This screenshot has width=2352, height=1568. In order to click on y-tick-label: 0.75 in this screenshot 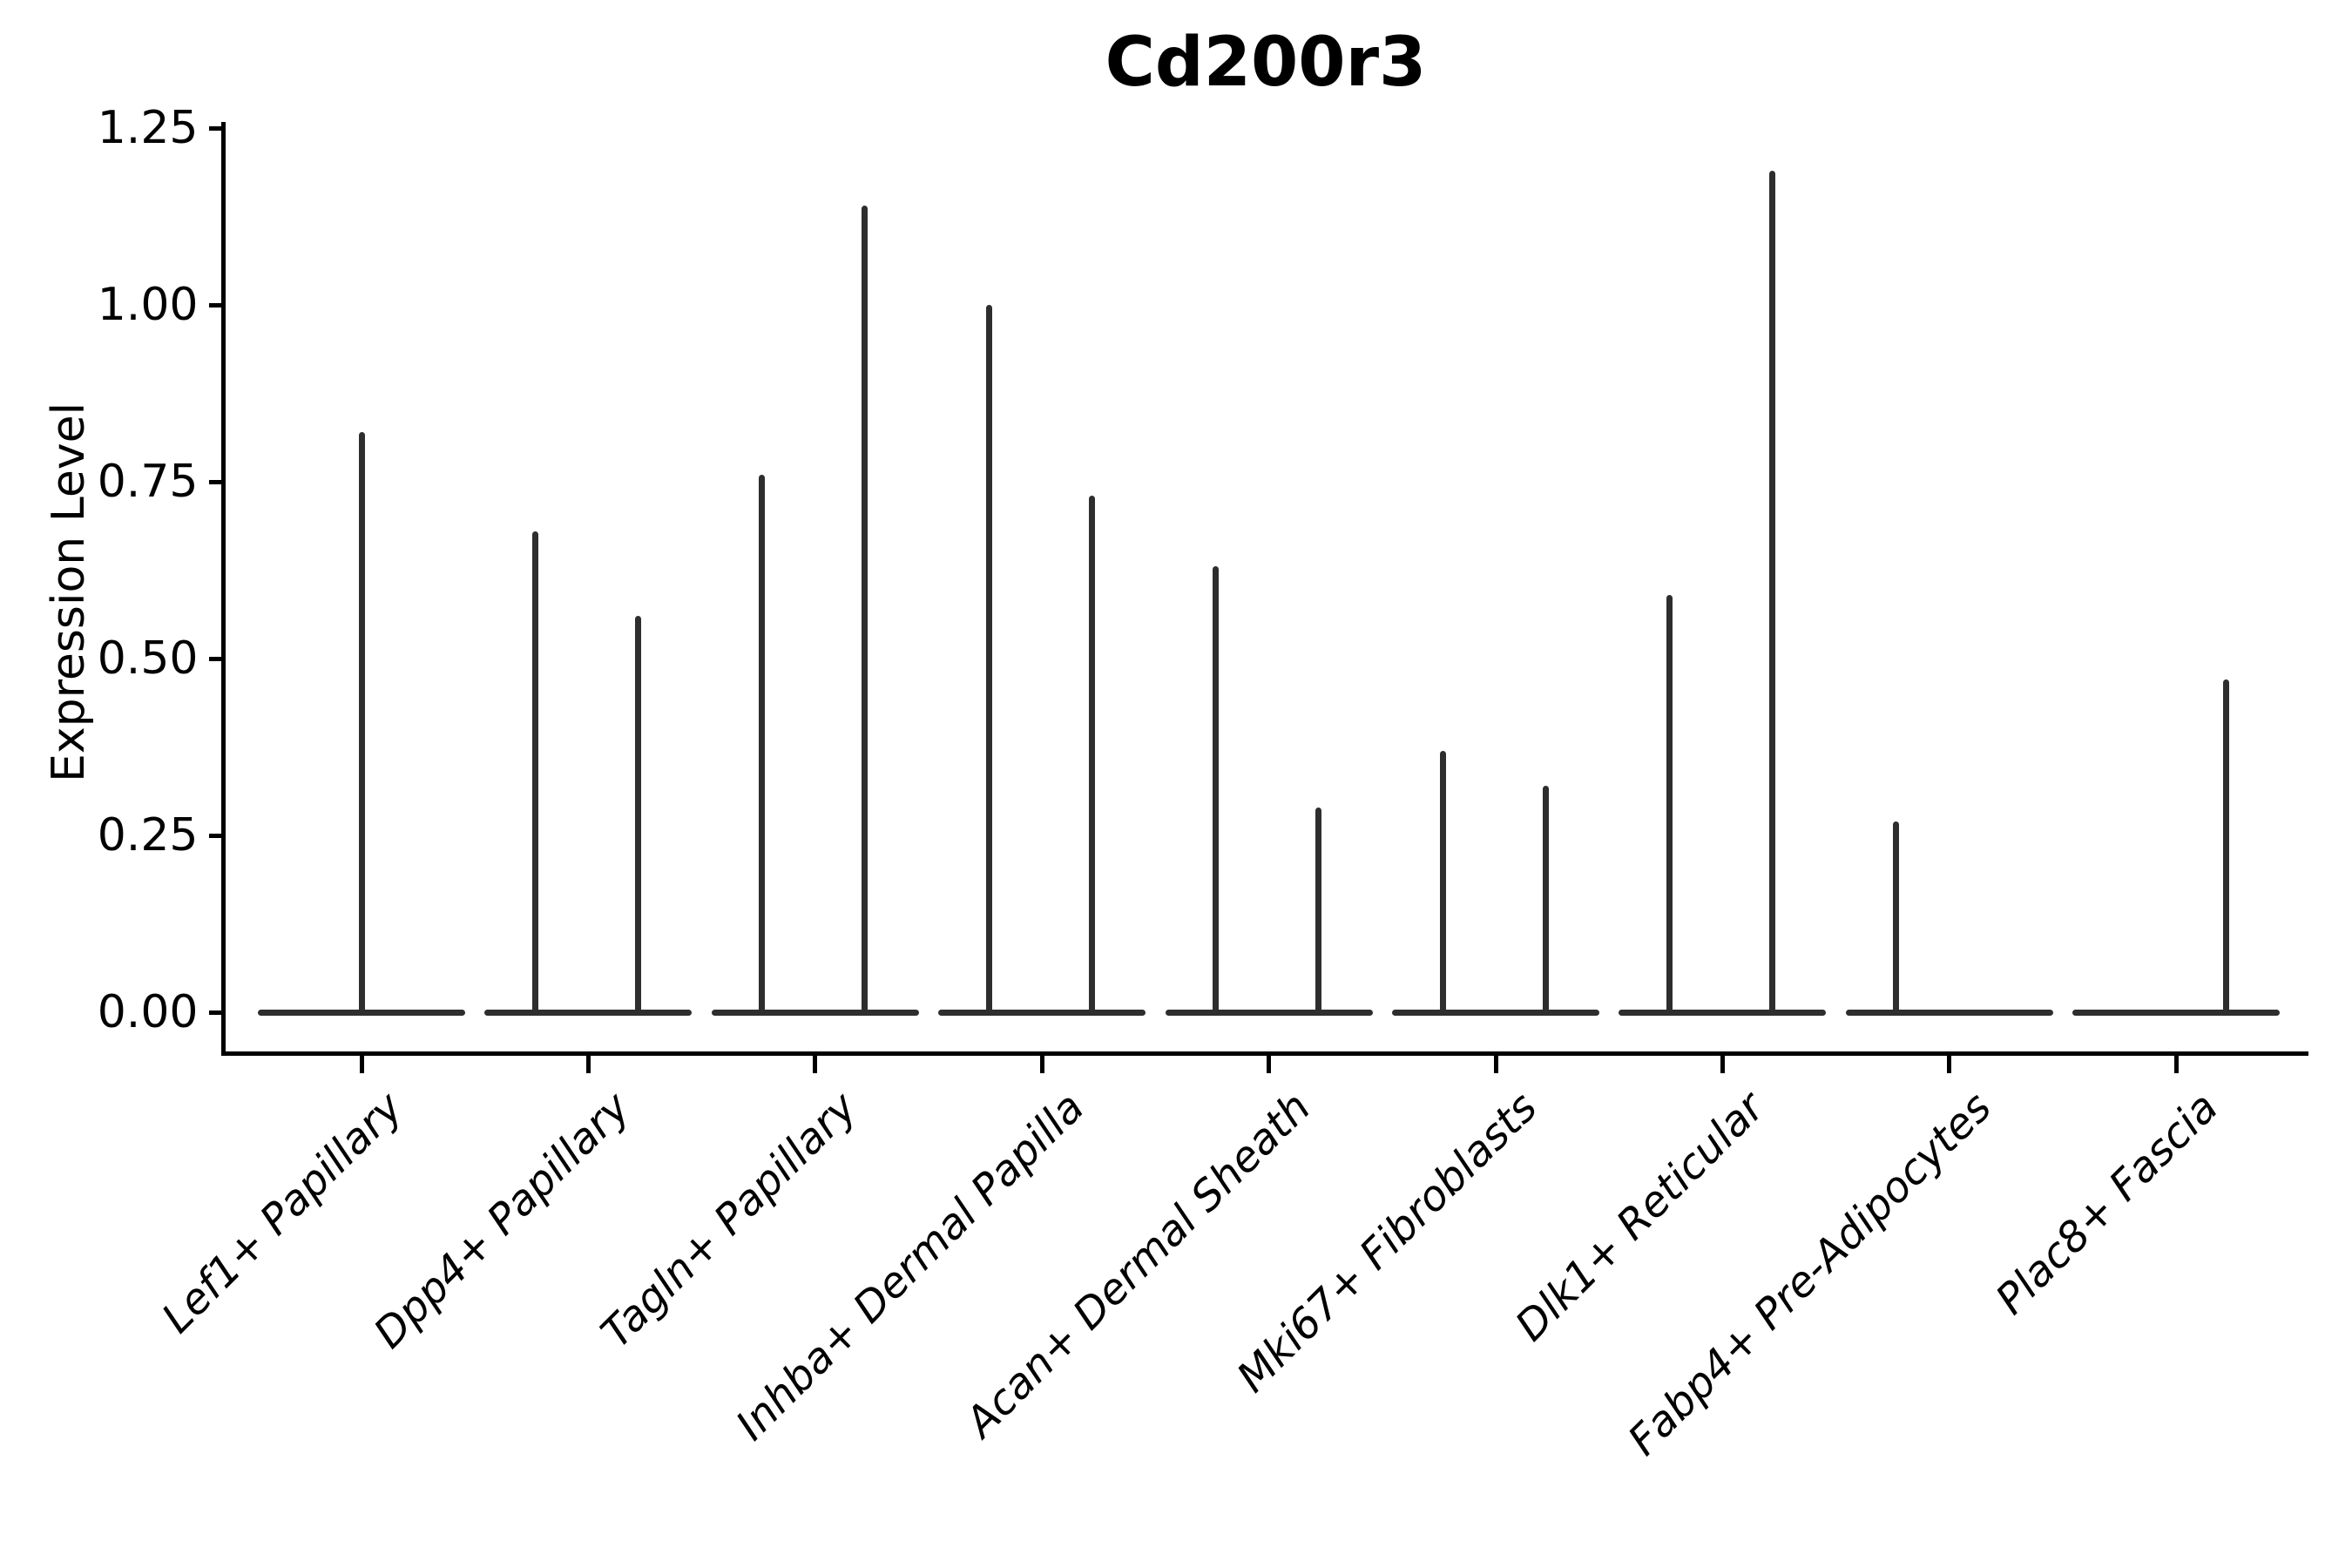, I will do `click(148, 482)`.